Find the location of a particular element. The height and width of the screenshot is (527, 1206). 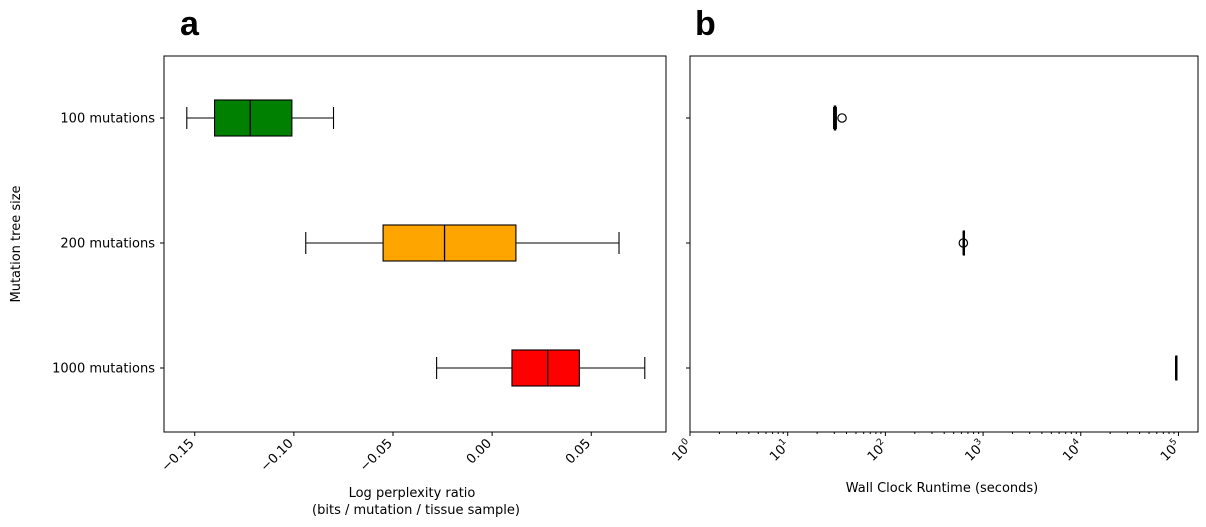

panel-a-x-tick-label: 0.05 is located at coordinates (578, 451).